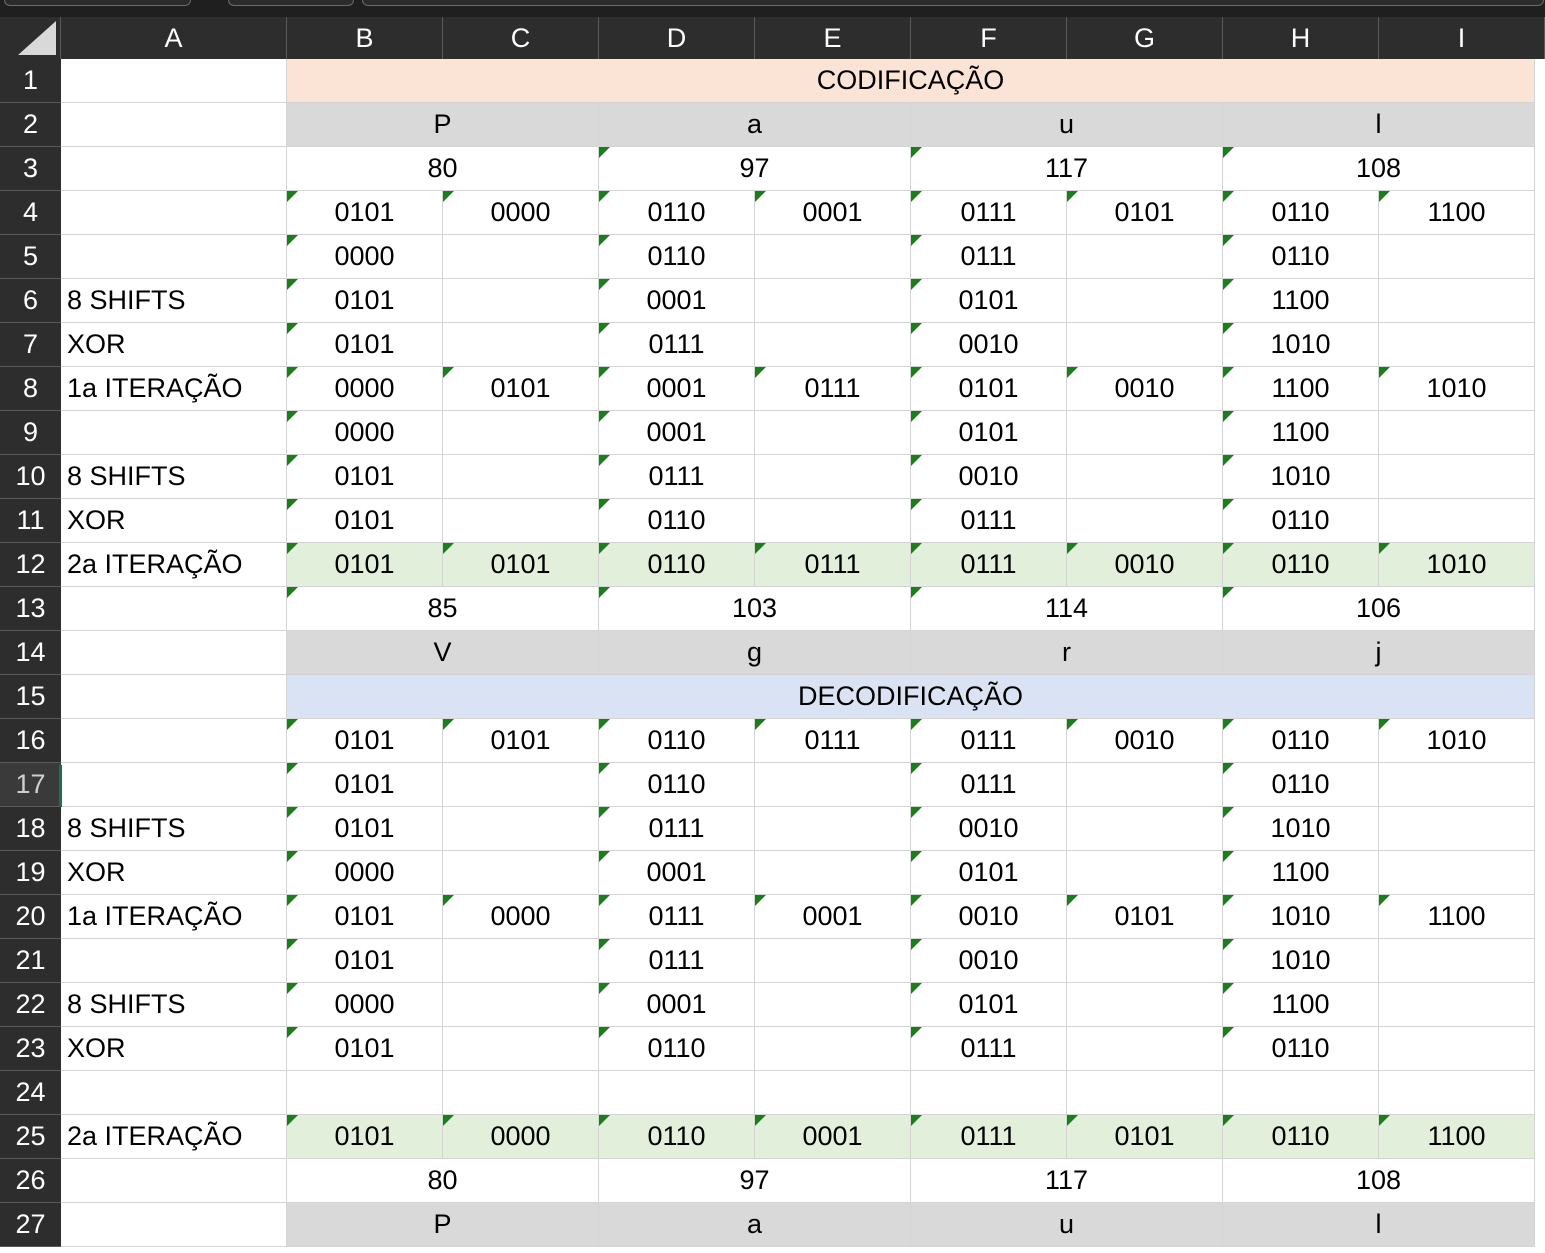 The width and height of the screenshot is (1545, 1253). What do you see at coordinates (30, 213) in the screenshot?
I see `row-header-4: 4` at bounding box center [30, 213].